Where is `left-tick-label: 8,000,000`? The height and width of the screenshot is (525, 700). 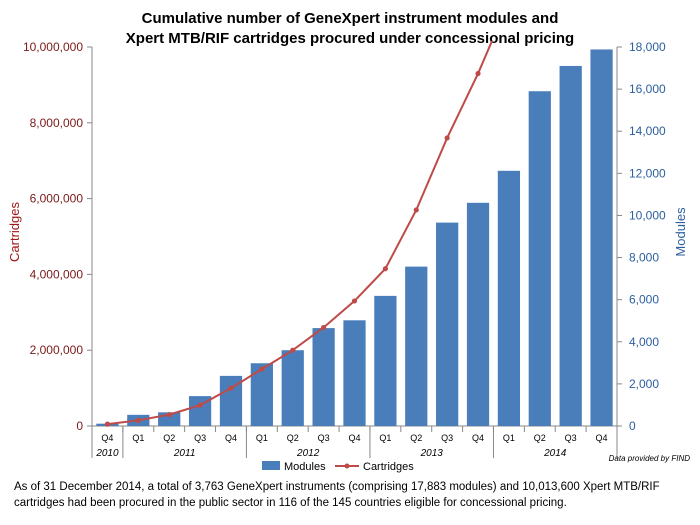 left-tick-label: 8,000,000 is located at coordinates (57, 123).